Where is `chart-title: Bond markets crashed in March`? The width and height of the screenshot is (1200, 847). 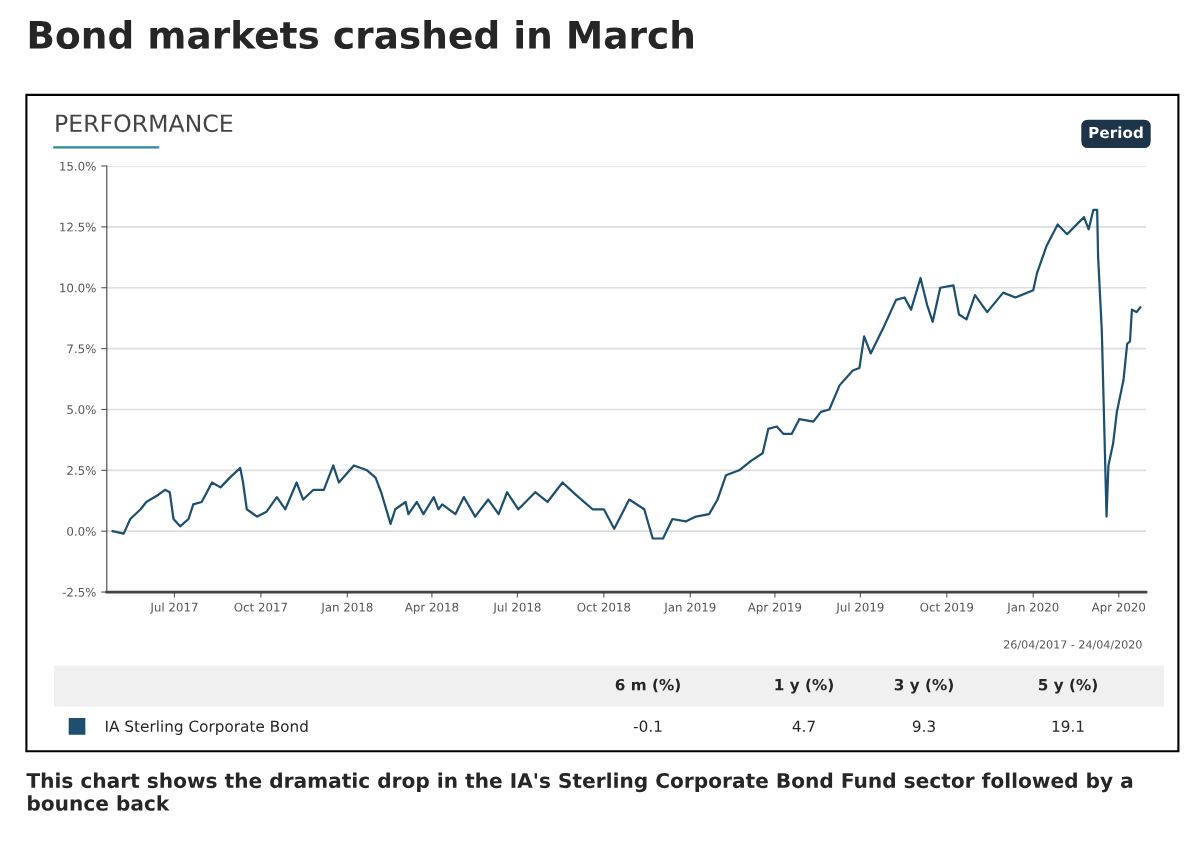 chart-title: Bond markets crashed in March is located at coordinates (361, 34).